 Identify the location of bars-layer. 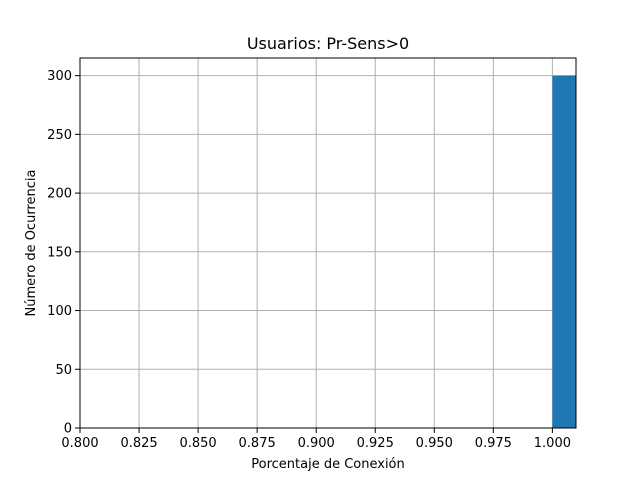
(564, 251).